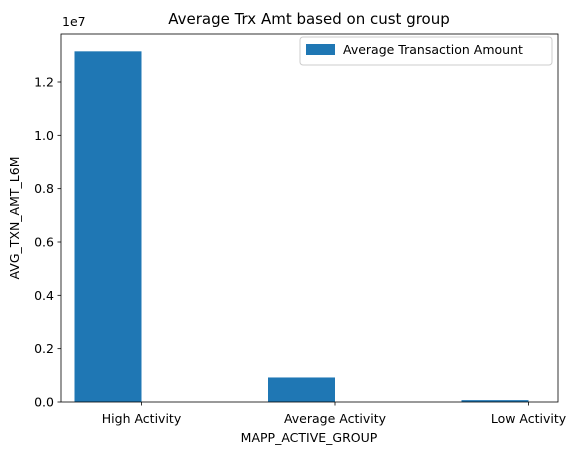 This screenshot has width=586, height=455. What do you see at coordinates (301, 389) in the screenshot?
I see `bar-average-activity` at bounding box center [301, 389].